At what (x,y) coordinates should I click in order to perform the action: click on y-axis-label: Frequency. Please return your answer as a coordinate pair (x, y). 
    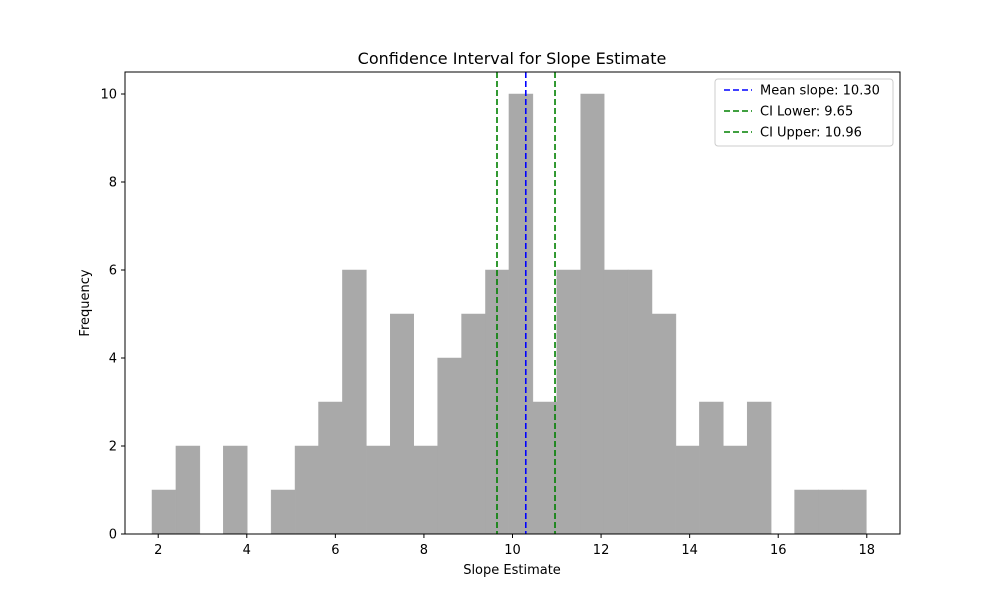
    Looking at the image, I should click on (85, 302).